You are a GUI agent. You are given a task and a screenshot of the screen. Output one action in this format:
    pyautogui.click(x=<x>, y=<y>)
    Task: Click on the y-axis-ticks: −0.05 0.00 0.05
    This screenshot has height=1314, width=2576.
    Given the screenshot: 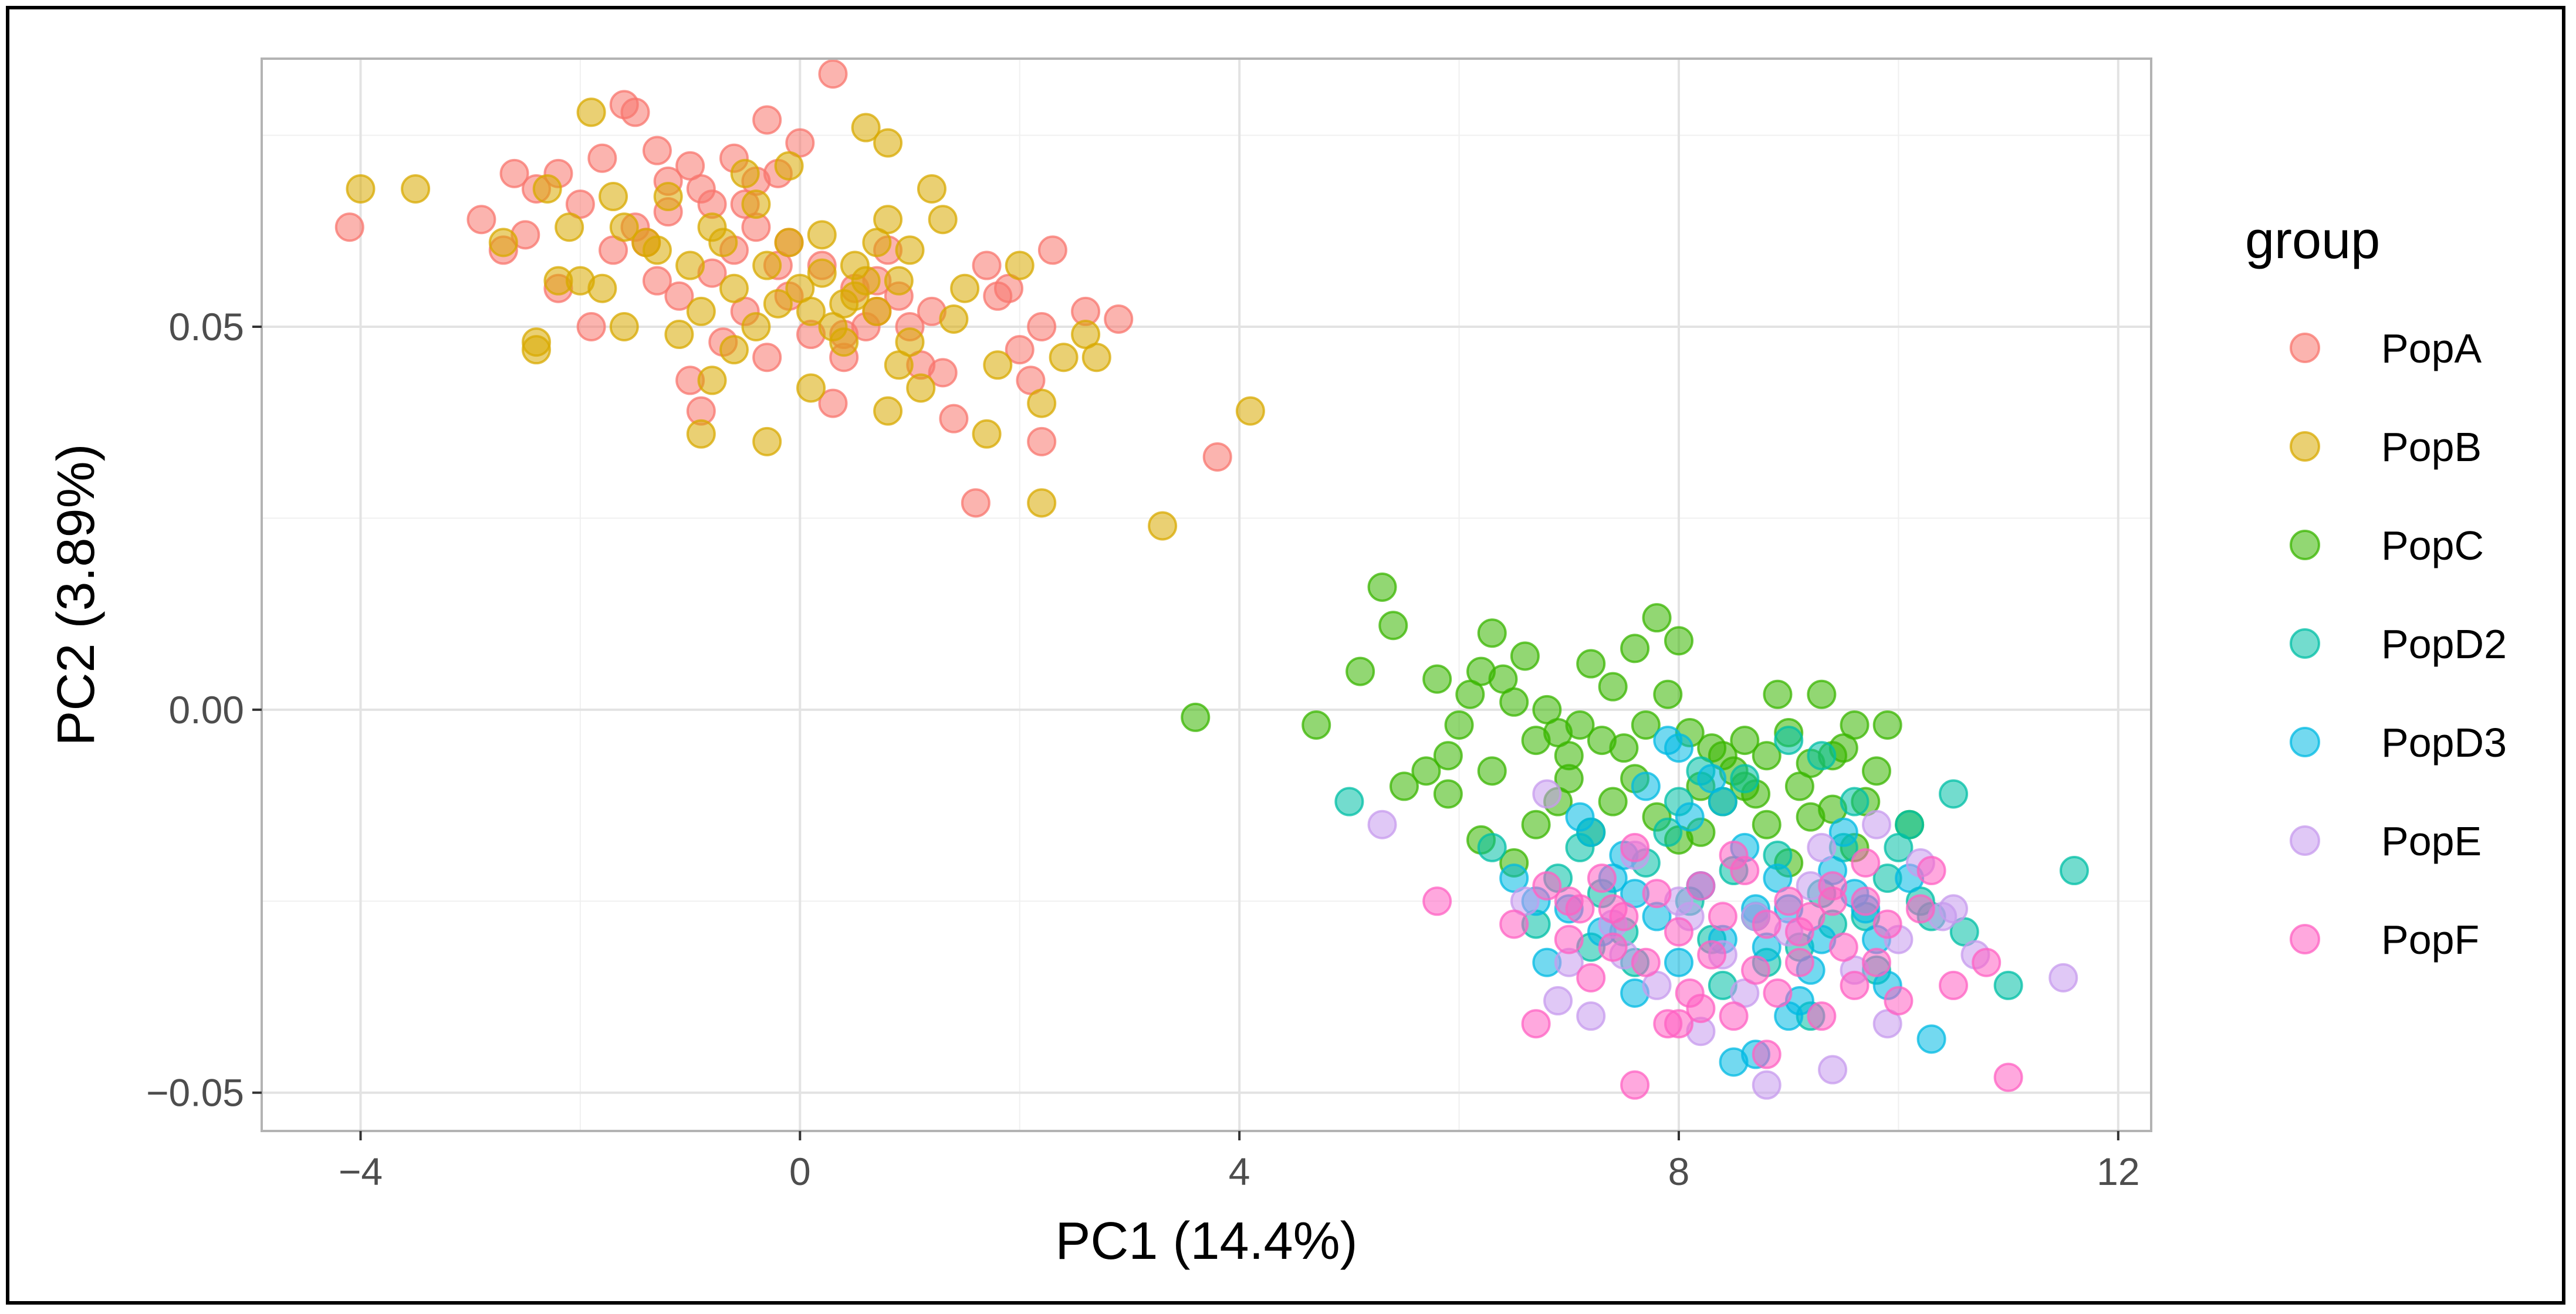 What is the action you would take?
    pyautogui.click(x=204, y=710)
    